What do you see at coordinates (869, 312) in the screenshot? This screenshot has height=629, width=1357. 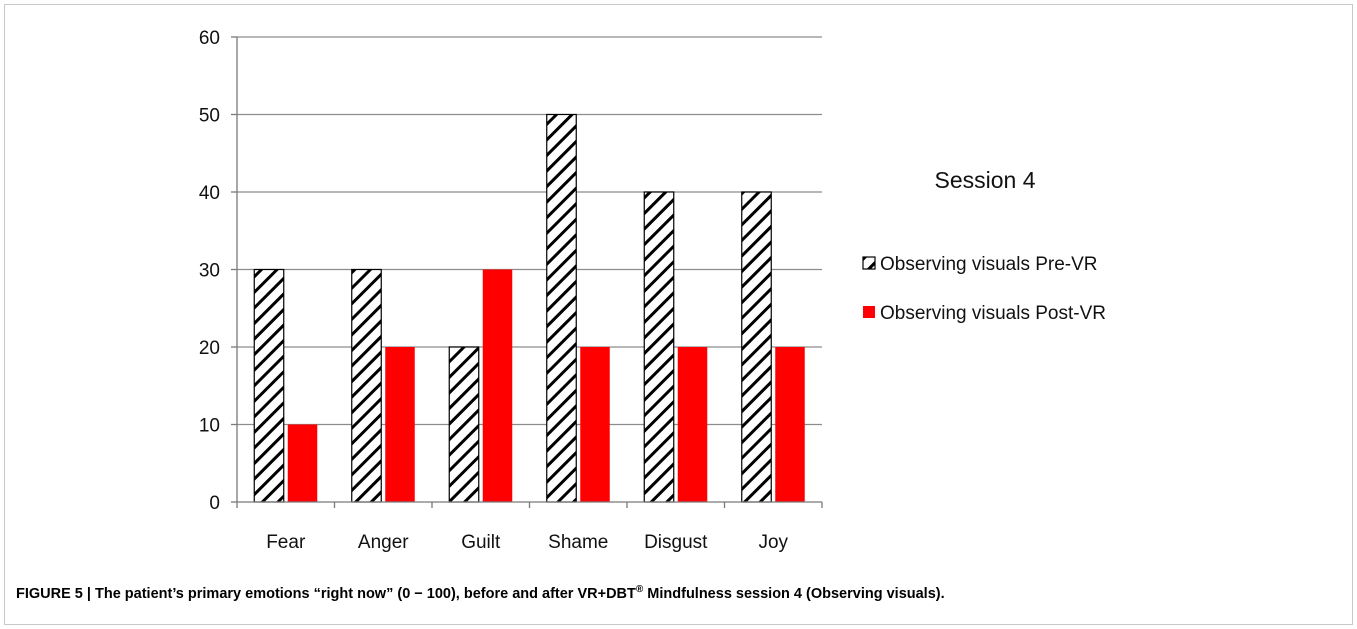 I see `legend-swatch-post-vr` at bounding box center [869, 312].